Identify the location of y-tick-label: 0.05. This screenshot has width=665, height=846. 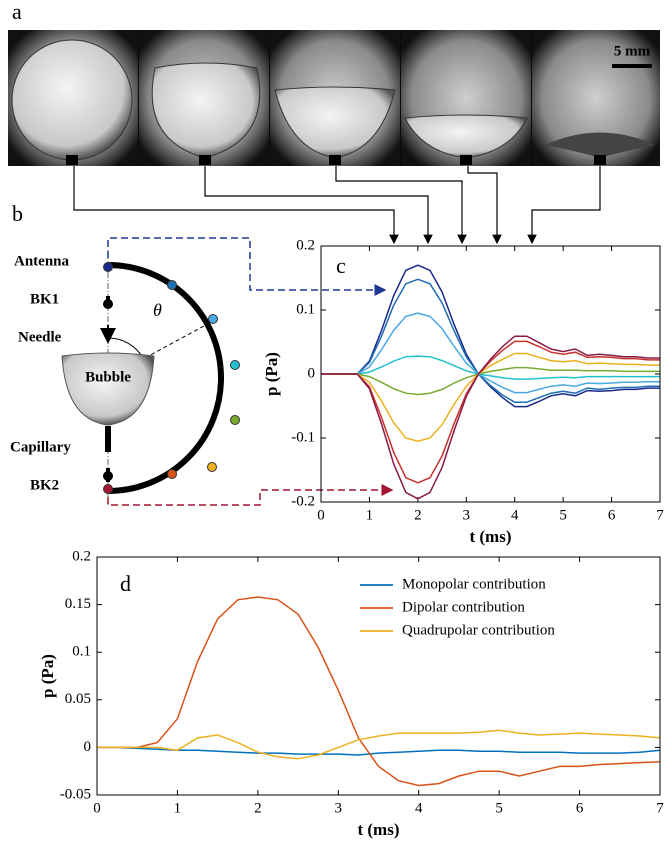
(78, 699).